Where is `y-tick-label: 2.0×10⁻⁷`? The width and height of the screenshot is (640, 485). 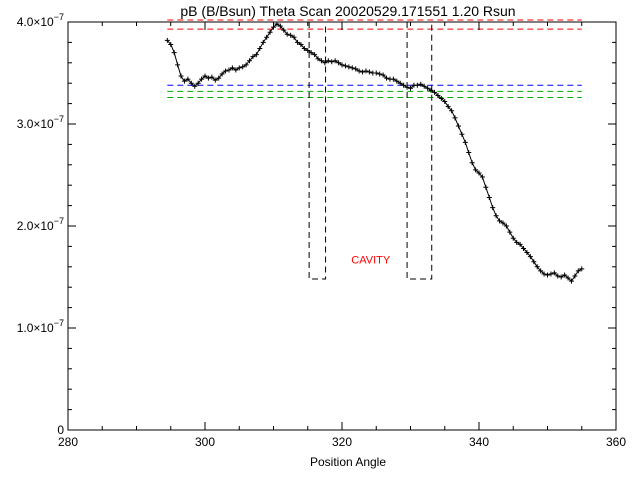 y-tick-label: 2.0×10⁻⁷ is located at coordinates (40, 224).